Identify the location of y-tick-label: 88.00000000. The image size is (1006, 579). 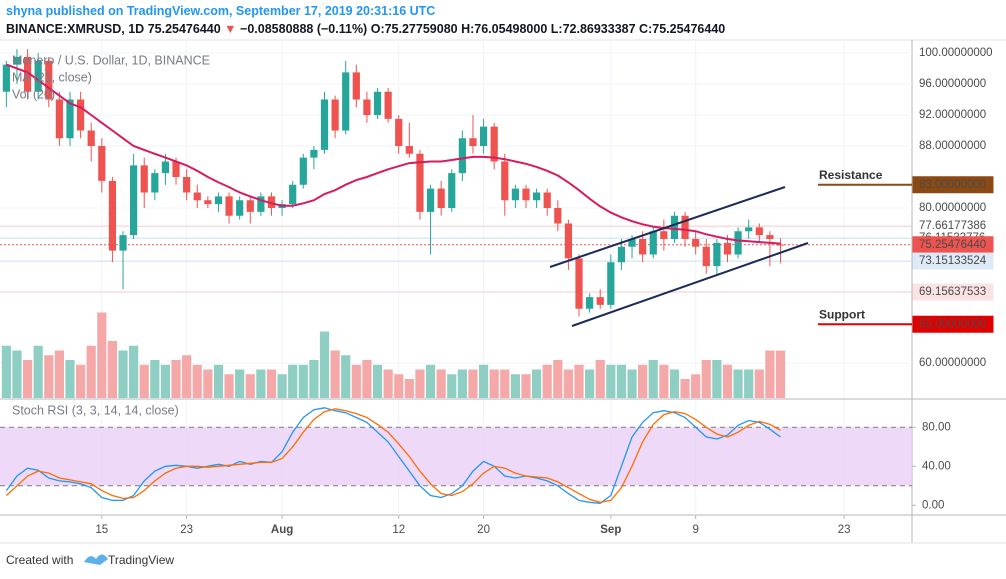
(952, 146).